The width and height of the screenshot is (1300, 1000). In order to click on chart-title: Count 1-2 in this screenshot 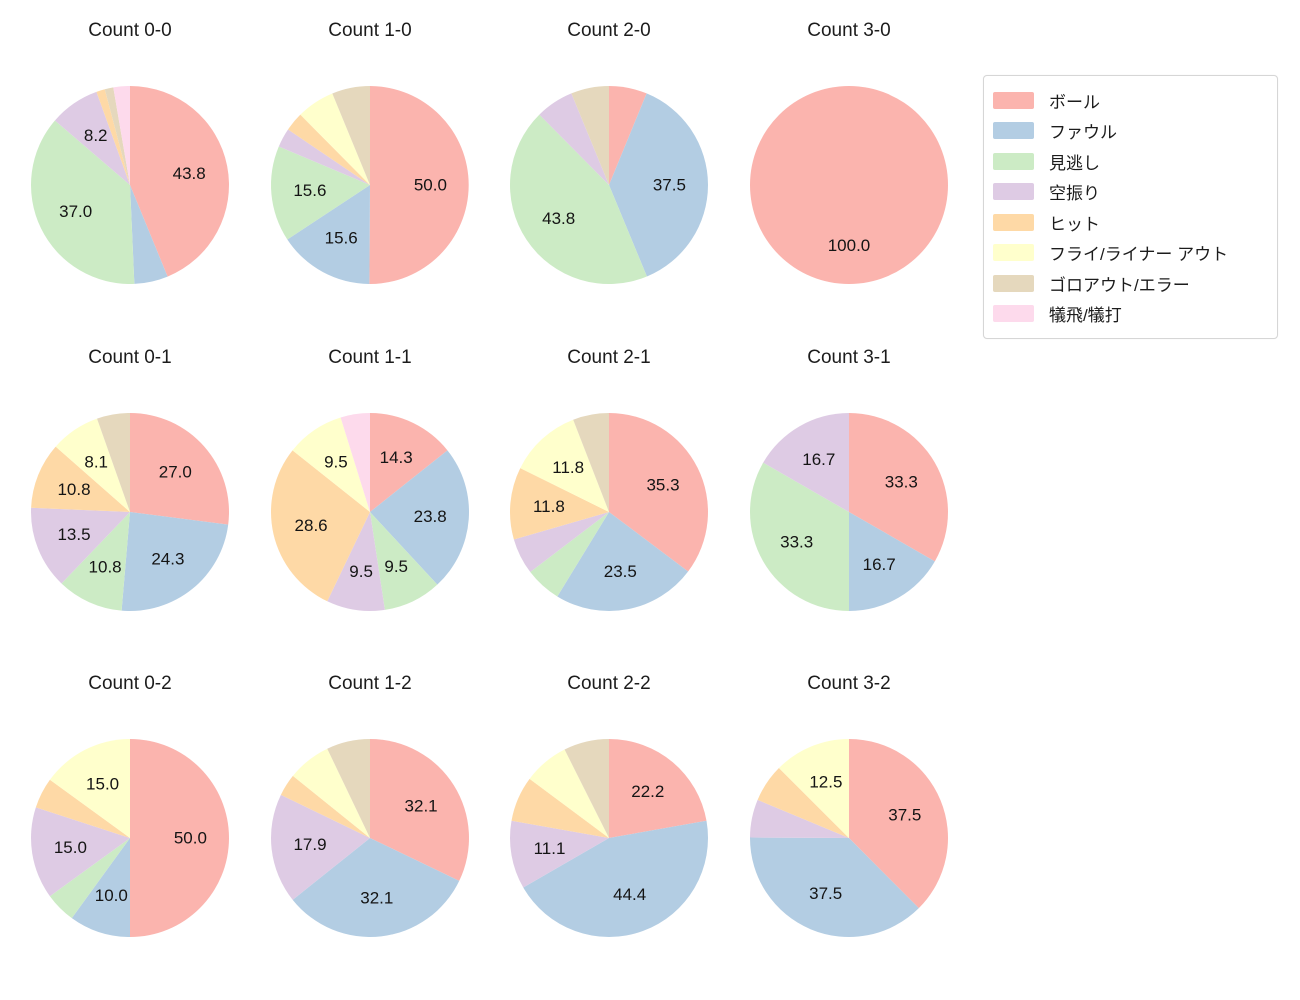, I will do `click(369, 683)`.